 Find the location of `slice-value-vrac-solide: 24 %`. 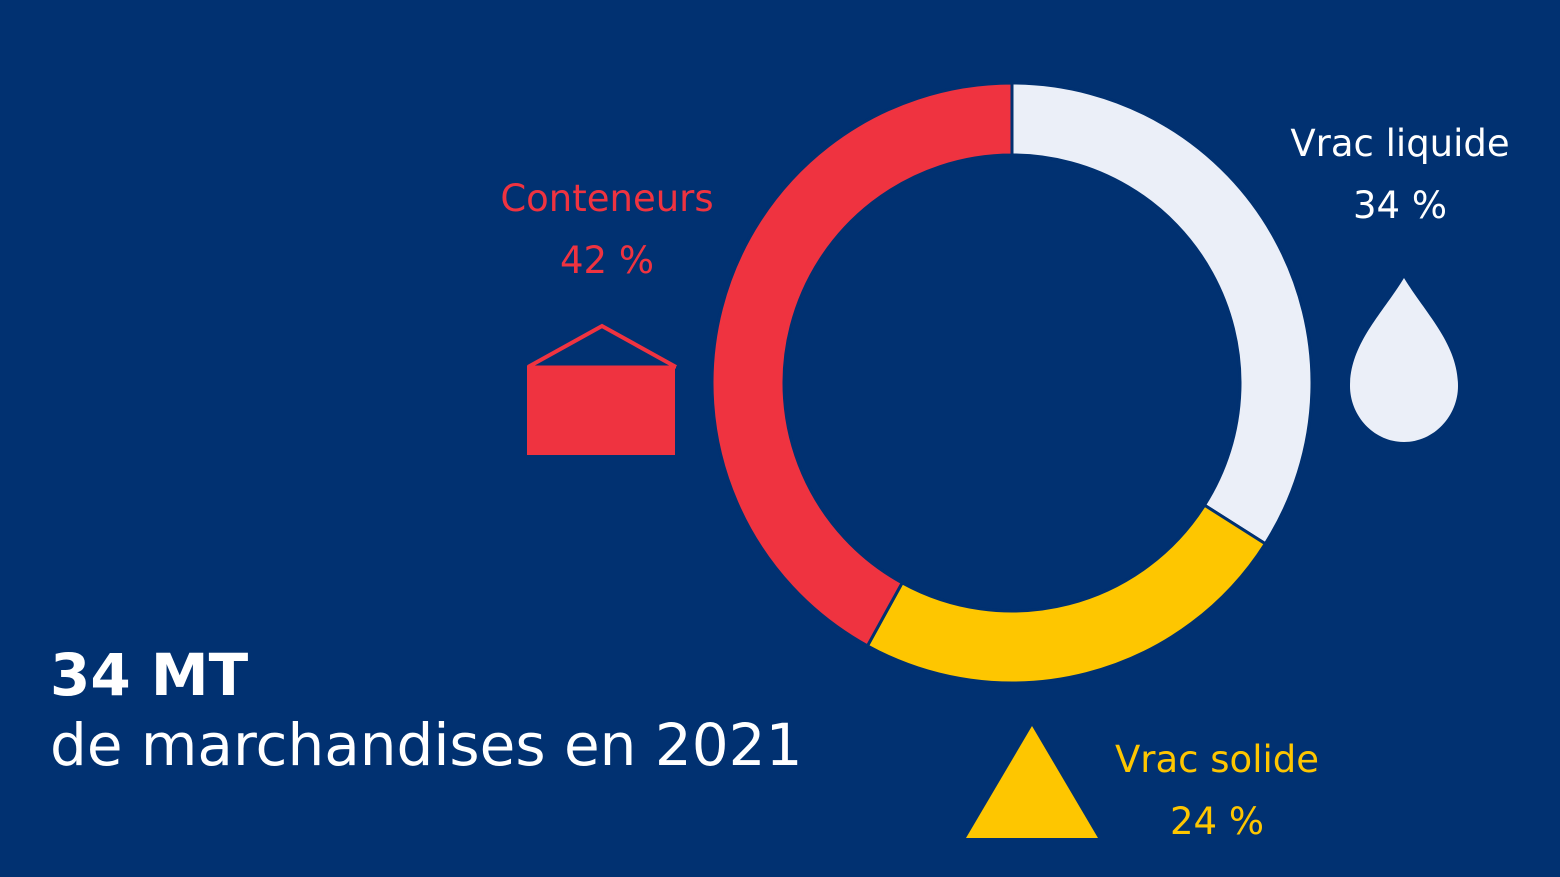

slice-value-vrac-solide: 24 % is located at coordinates (1217, 821).